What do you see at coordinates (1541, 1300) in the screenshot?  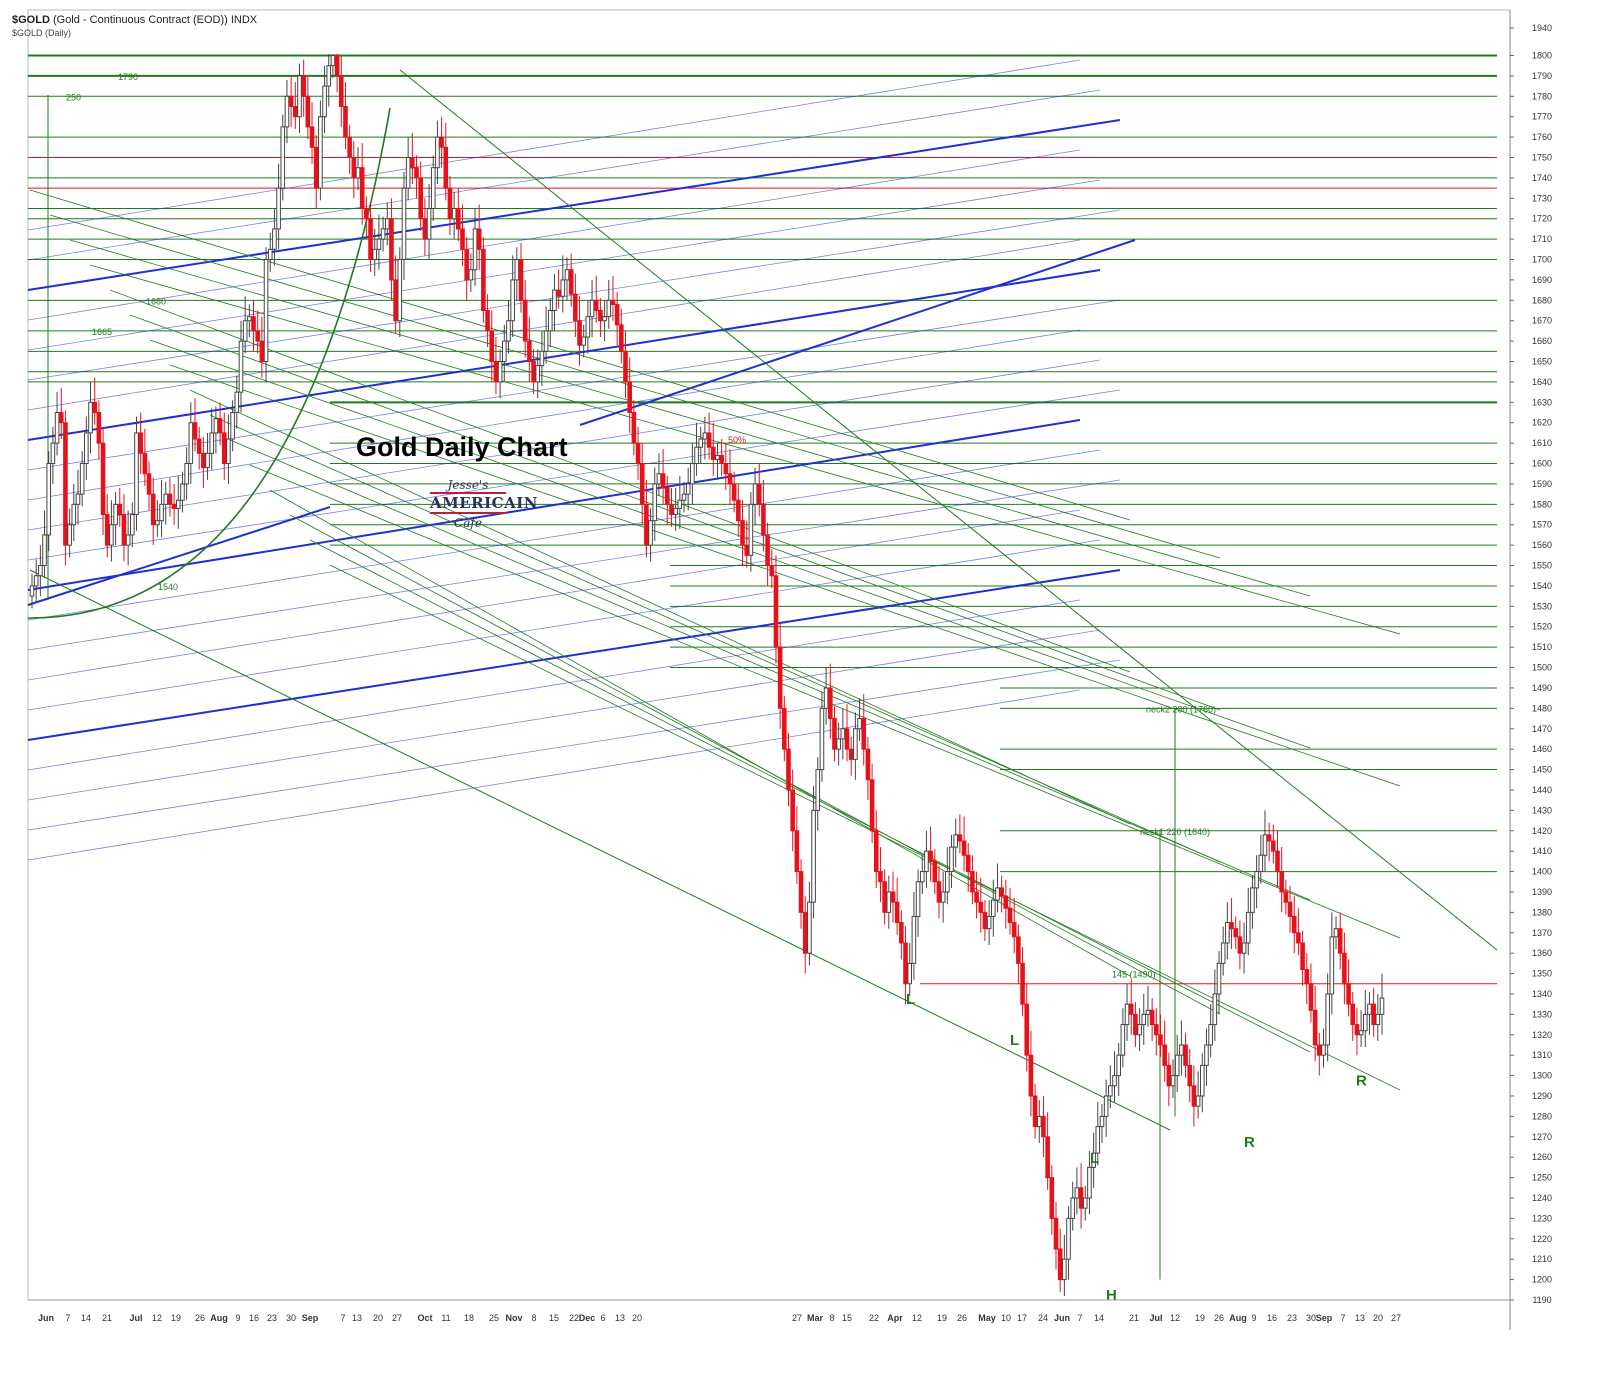 I see `y-tick-label: 1190` at bounding box center [1541, 1300].